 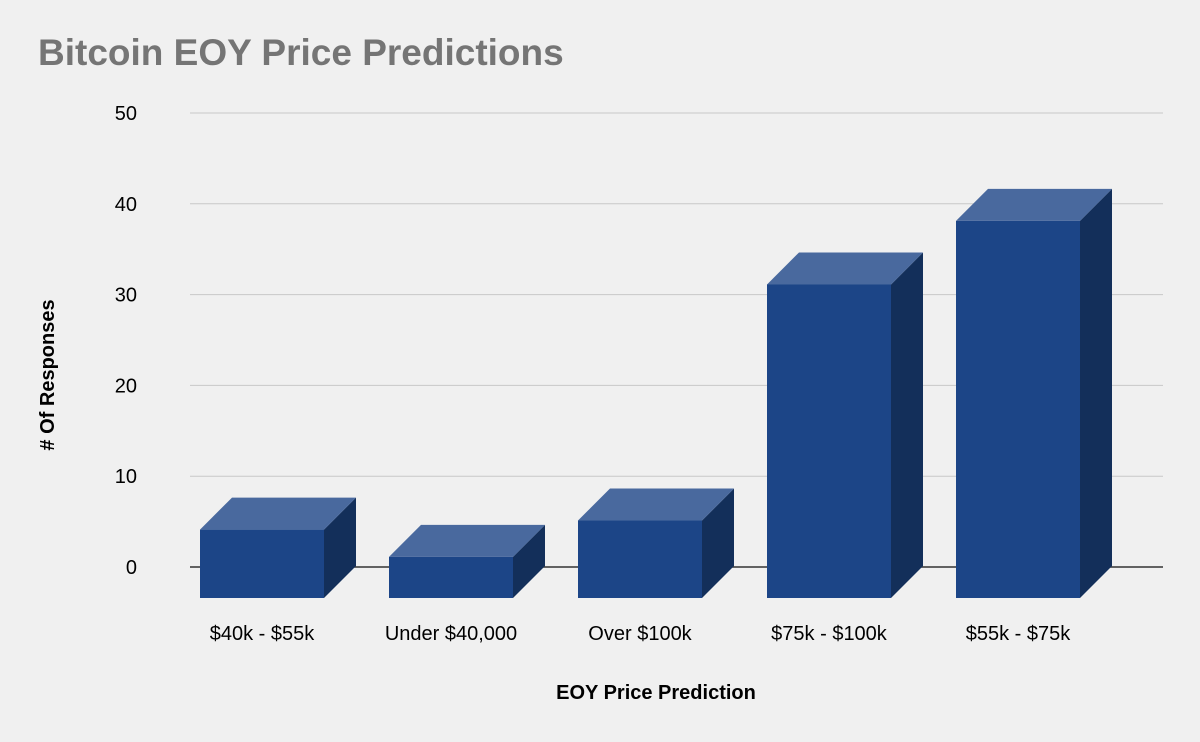 I want to click on y-axis-ticks: 0 10 20 30 40 50, so click(x=126, y=341).